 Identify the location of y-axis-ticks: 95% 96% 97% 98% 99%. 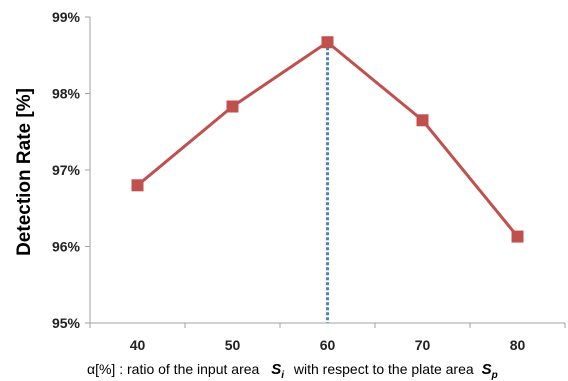
(71, 170).